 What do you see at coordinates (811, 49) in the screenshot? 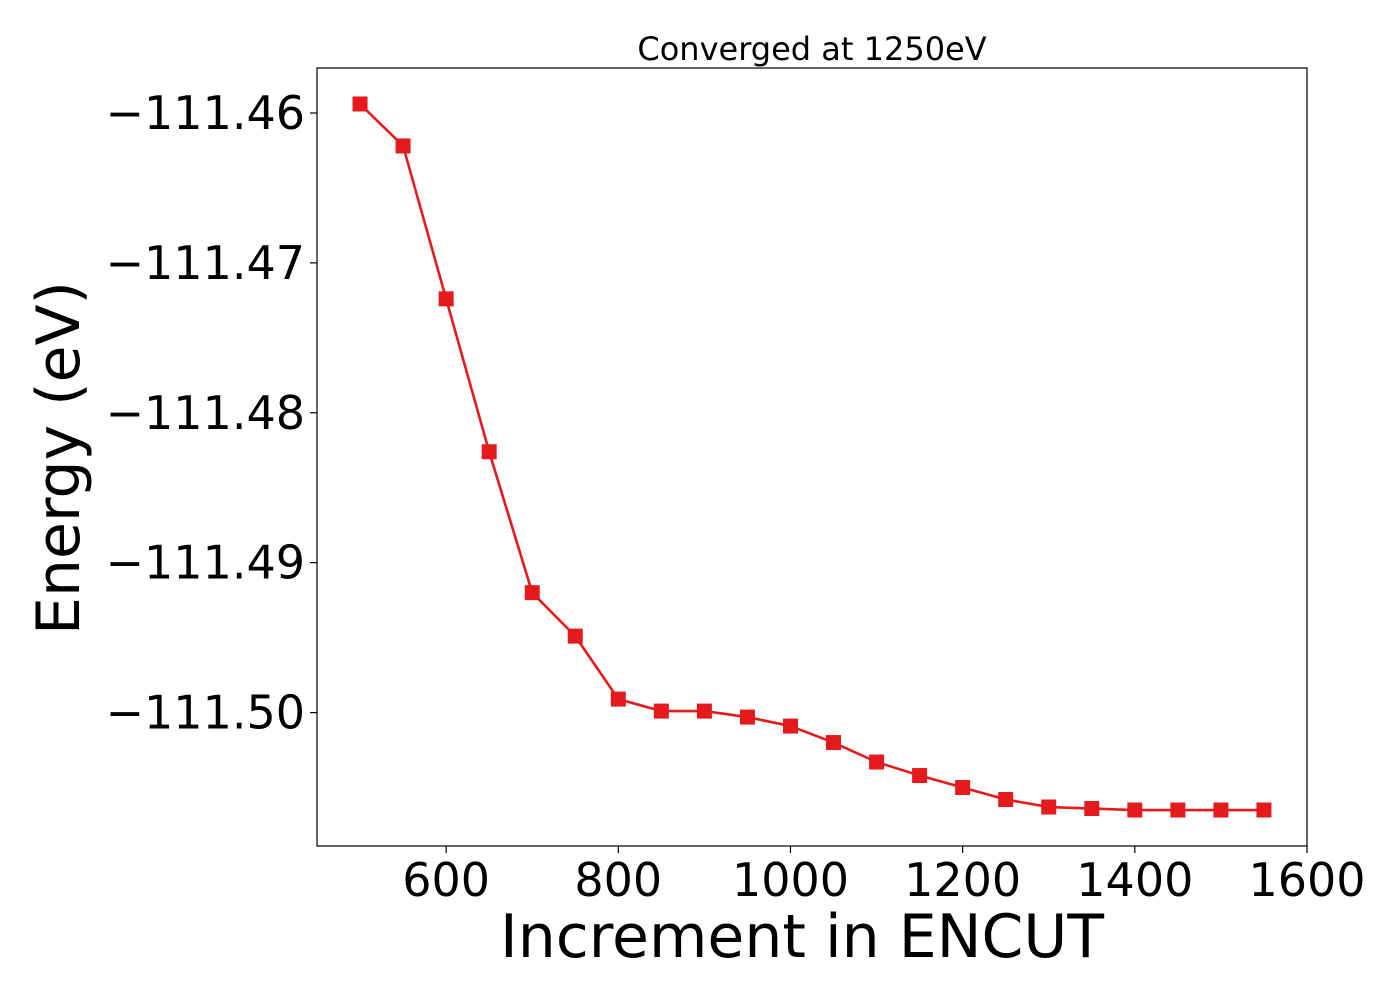
I see `chart-title: Converged at 1250eV` at bounding box center [811, 49].